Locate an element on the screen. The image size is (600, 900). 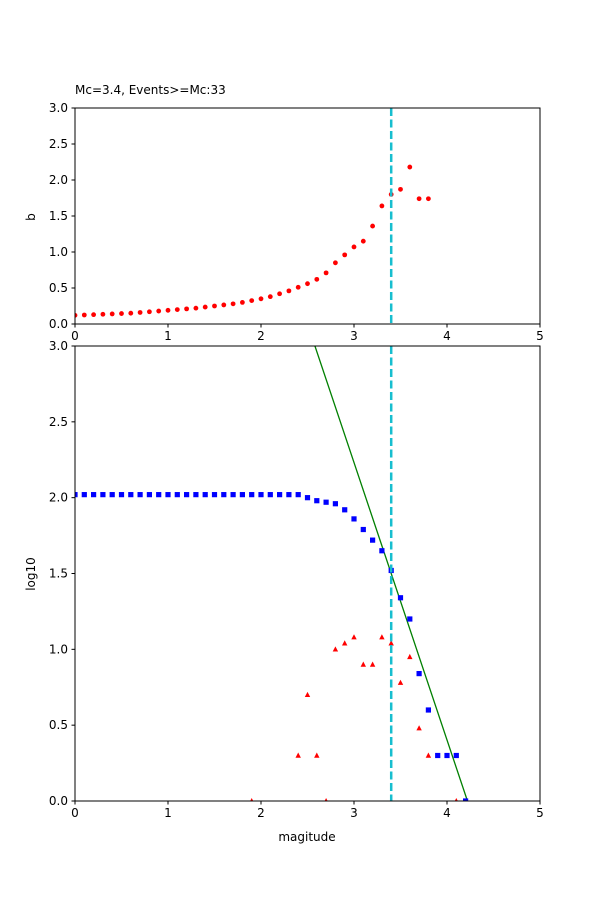
y-tick-label: 3.0 is located at coordinates (58, 346).